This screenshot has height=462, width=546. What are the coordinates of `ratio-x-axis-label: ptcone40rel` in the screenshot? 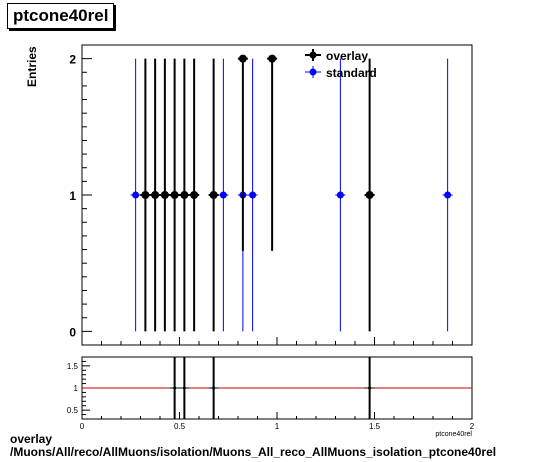 It's located at (453, 434).